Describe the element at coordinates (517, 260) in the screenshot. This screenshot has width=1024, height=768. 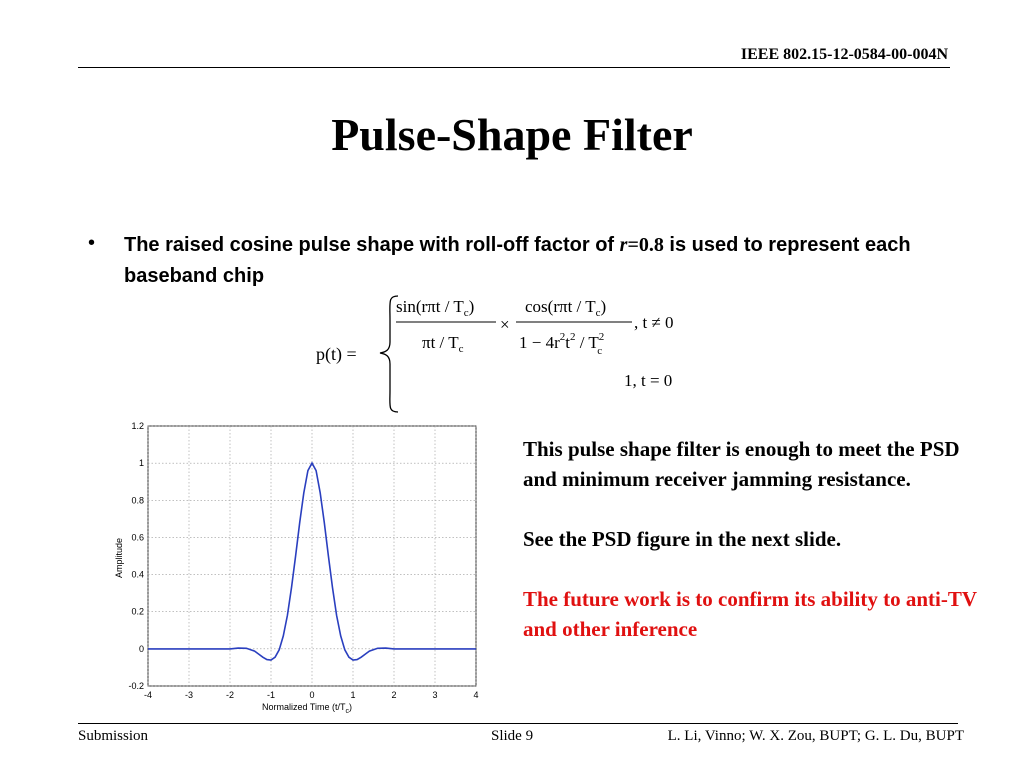
I see `bullet-text-end: is used to represent each baseband chip` at that location.